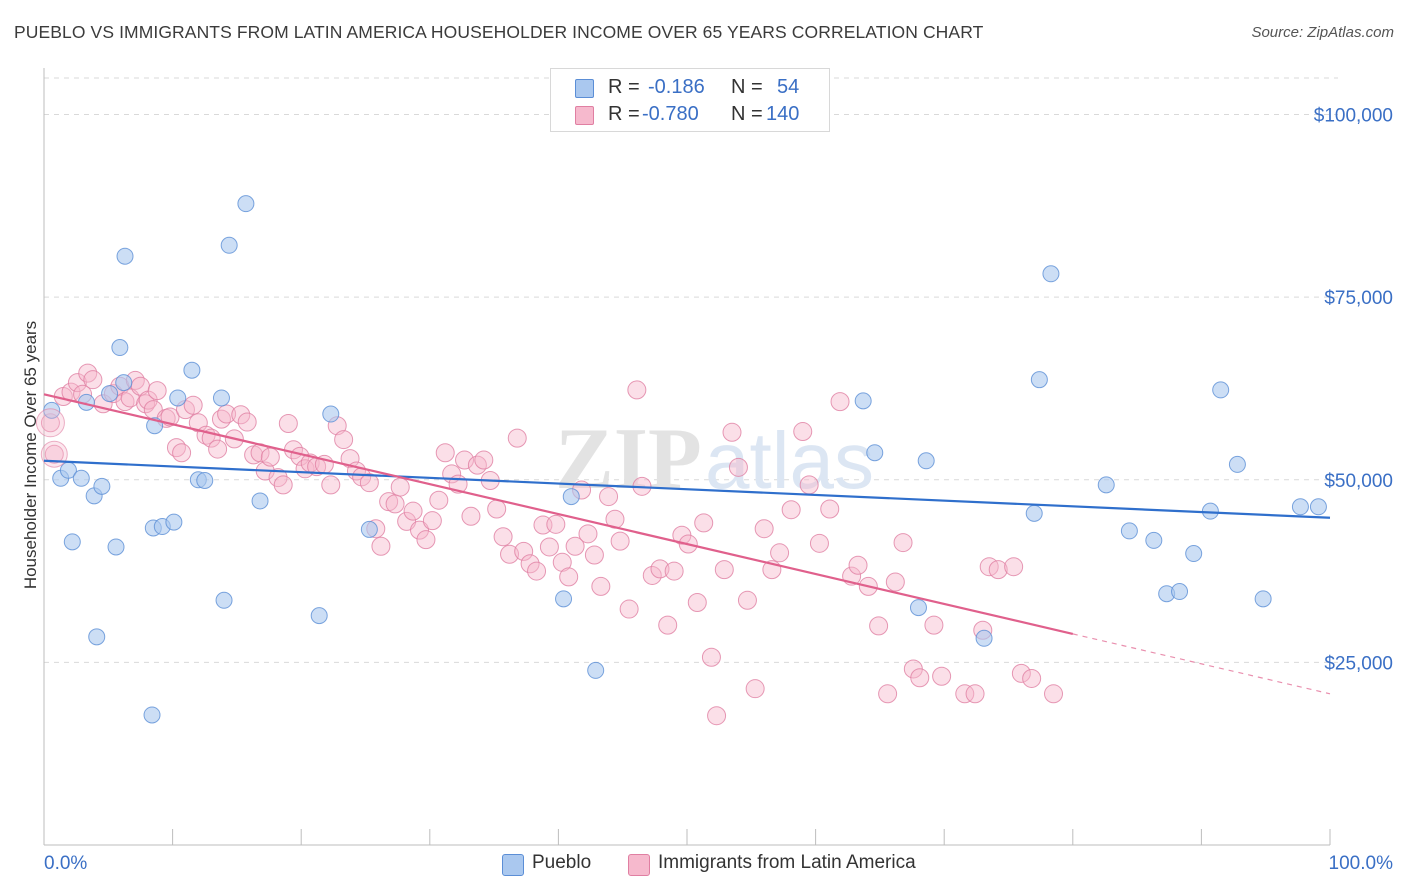 The image size is (1406, 892). What do you see at coordinates (783, 114) in the screenshot?
I see `legend-n-value: 140` at bounding box center [783, 114].